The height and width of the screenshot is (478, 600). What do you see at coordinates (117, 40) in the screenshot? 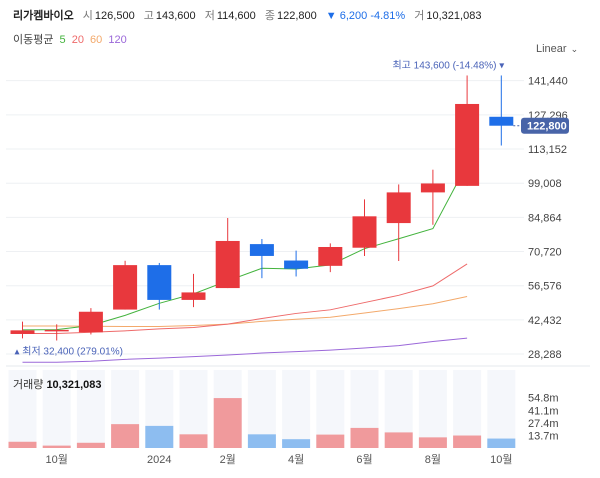
I see `ma120-legend: 120` at bounding box center [117, 40].